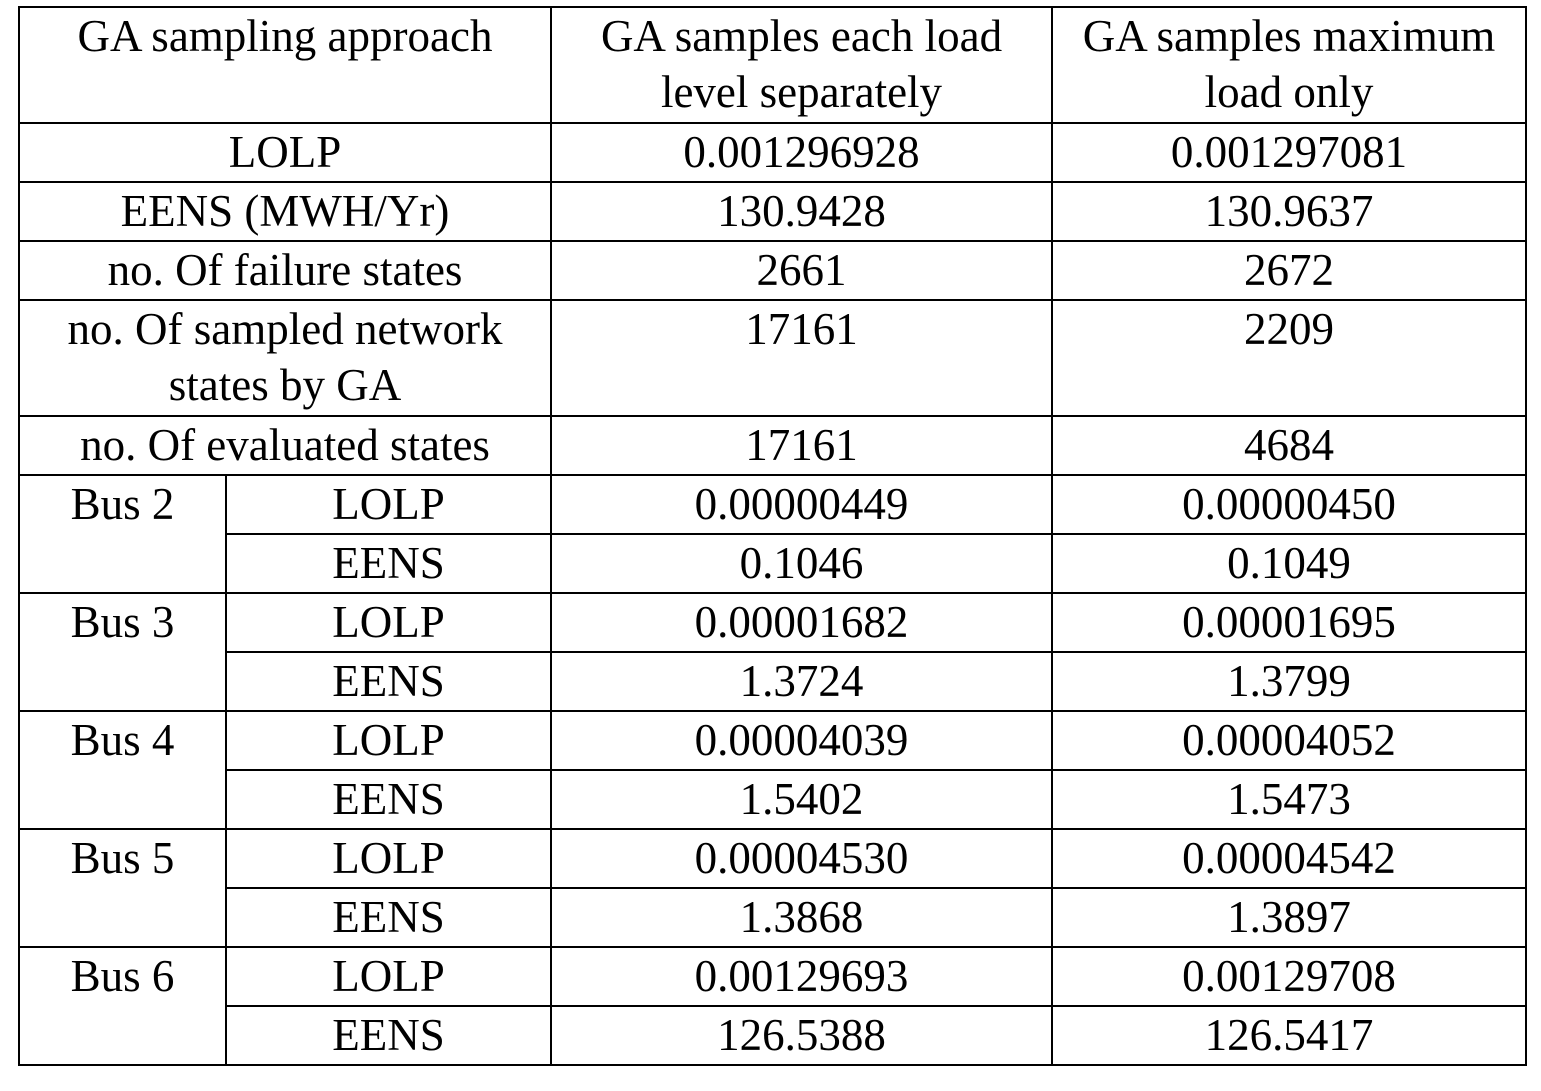 The width and height of the screenshot is (1541, 1091). I want to click on table-row: EENS (MWH/Yr) 130.9428 130.9637, so click(772, 211).